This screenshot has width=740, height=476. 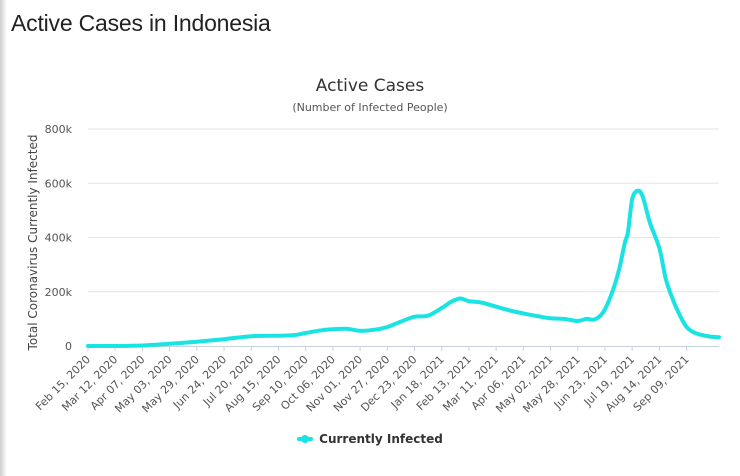 What do you see at coordinates (59, 292) in the screenshot?
I see `y-tick-label: 200k` at bounding box center [59, 292].